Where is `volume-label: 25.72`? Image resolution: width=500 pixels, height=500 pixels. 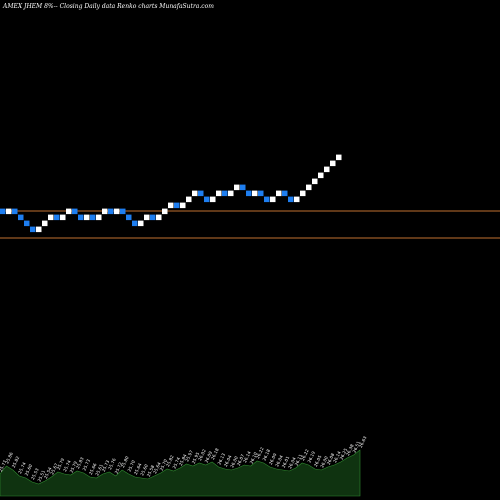 volume-label: 25.72 is located at coordinates (119, 467).